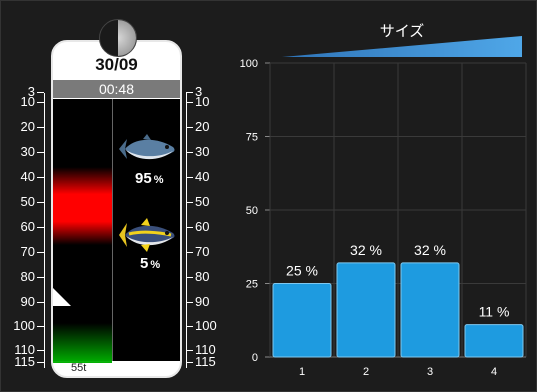  What do you see at coordinates (150, 263) in the screenshot?
I see `fish-percent-2: 5%` at bounding box center [150, 263].